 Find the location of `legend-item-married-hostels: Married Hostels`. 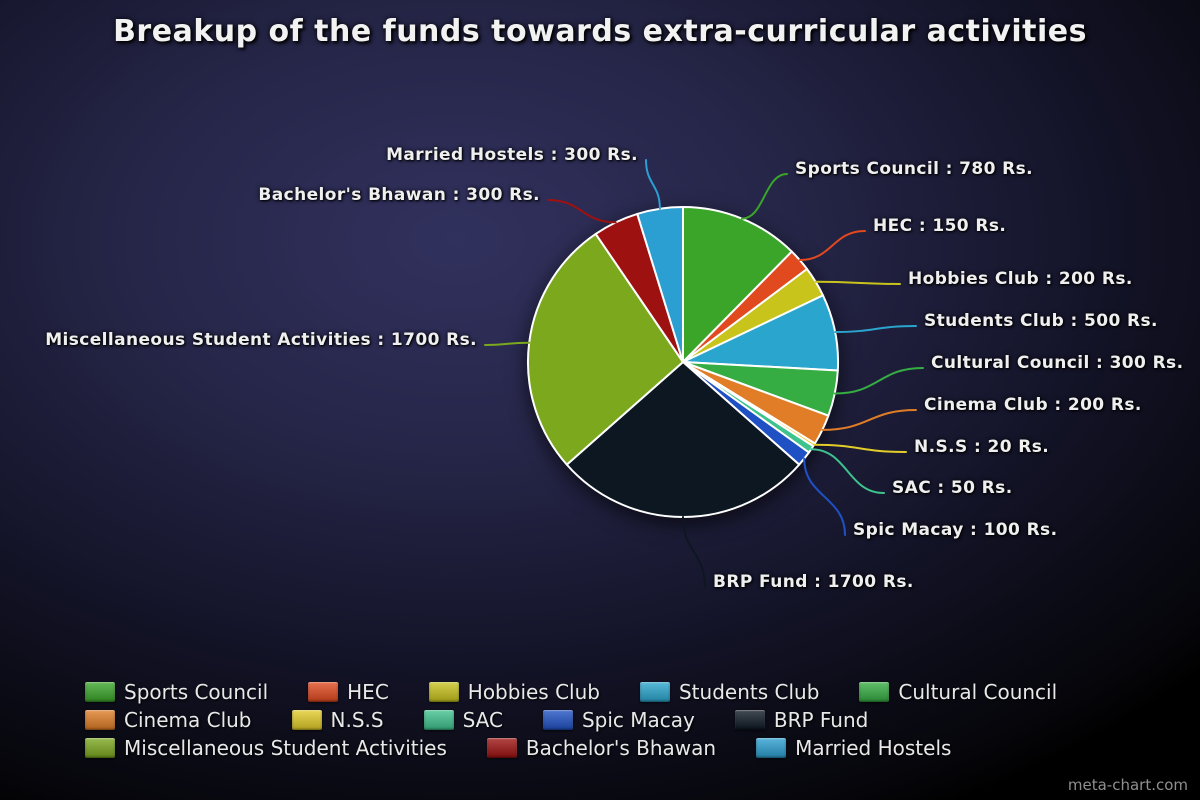

legend-item-married-hostels: Married Hostels is located at coordinates (853, 748).